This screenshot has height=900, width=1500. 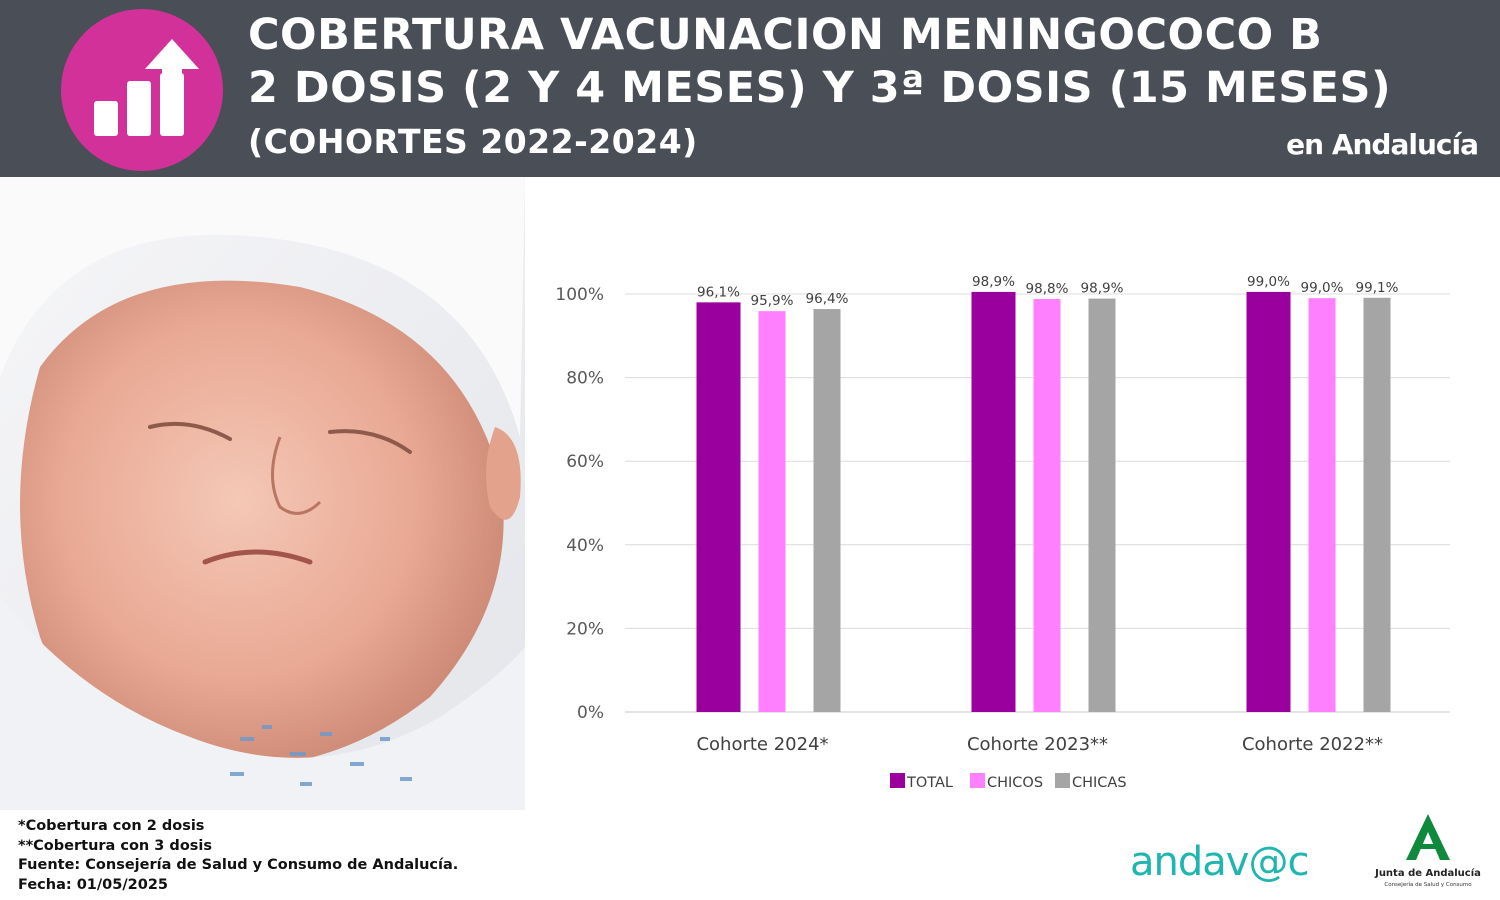 I want to click on logo-circle, so click(x=142, y=90).